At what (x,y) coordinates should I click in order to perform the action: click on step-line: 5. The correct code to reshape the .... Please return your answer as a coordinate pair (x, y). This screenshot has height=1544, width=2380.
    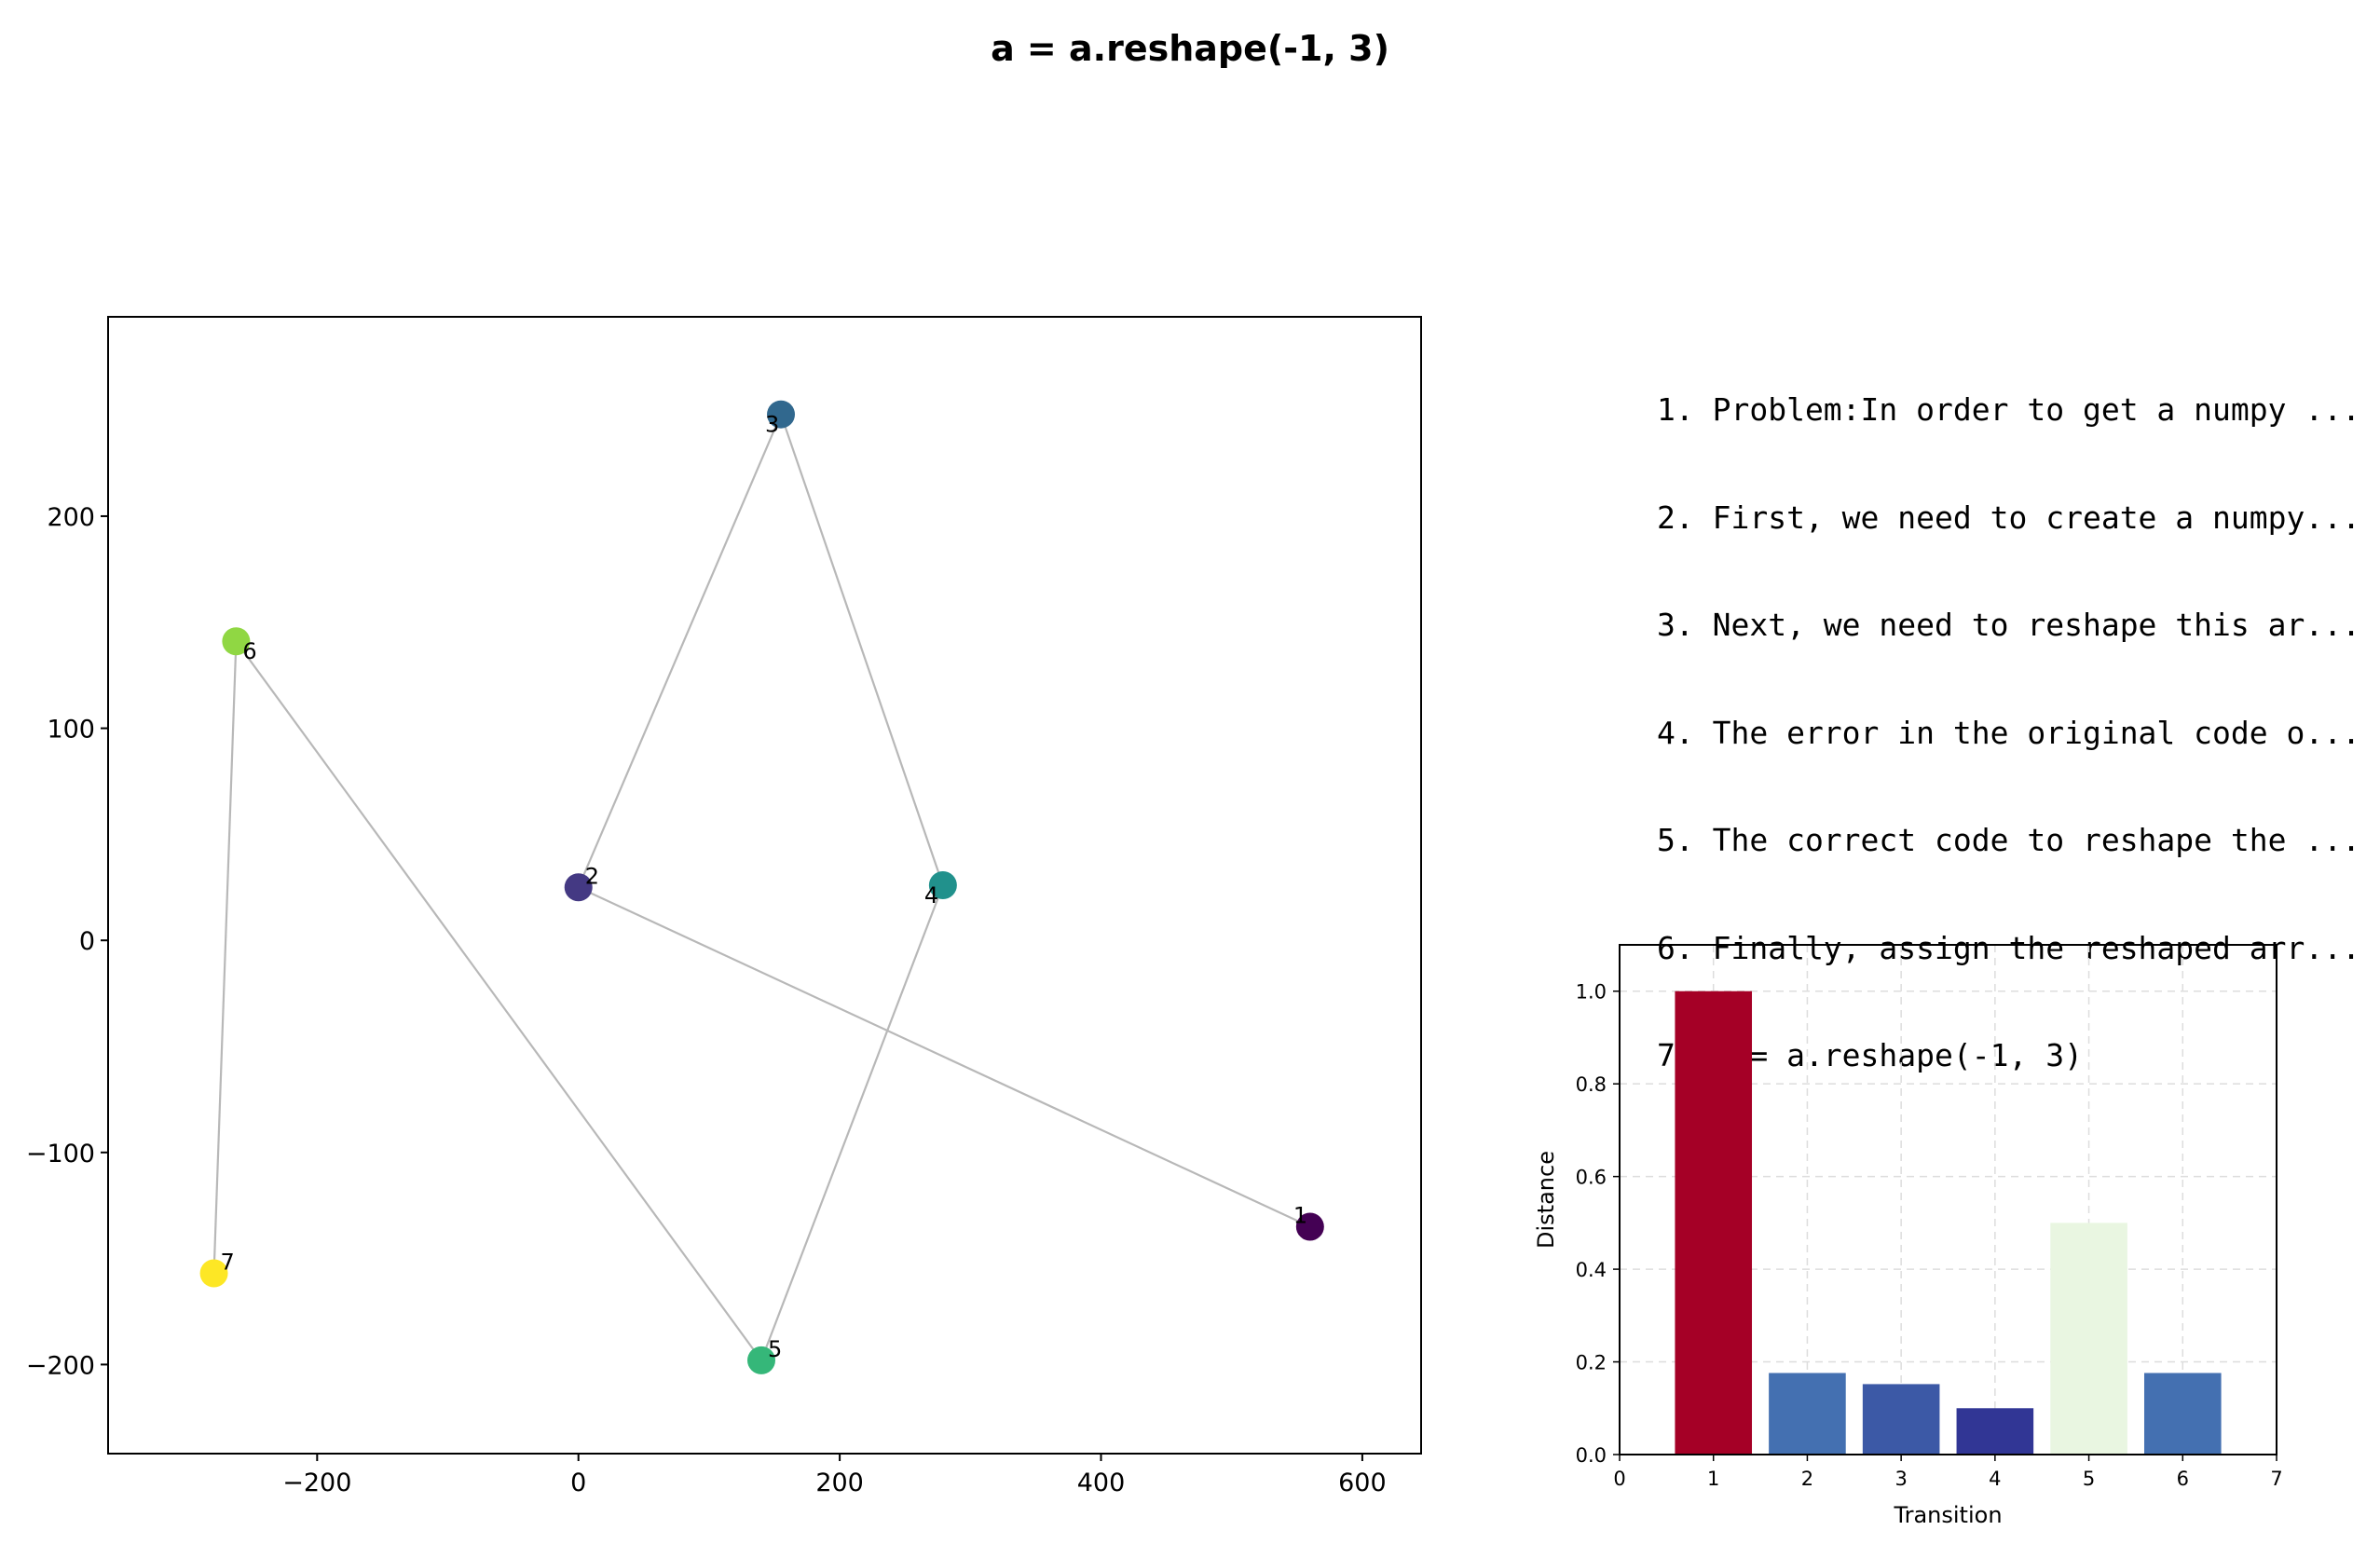
    Looking at the image, I should click on (2008, 840).